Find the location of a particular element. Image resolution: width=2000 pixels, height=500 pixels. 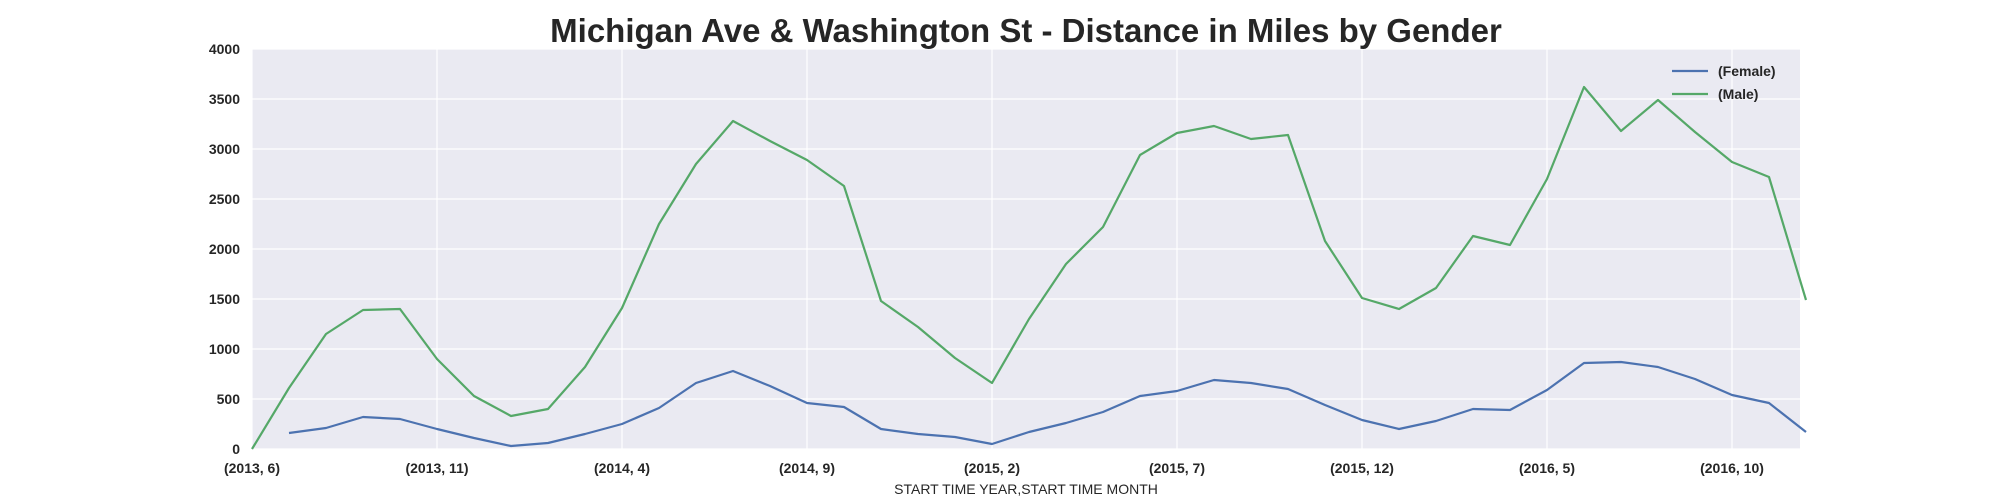

legend-label: (Female) is located at coordinates (1747, 71).